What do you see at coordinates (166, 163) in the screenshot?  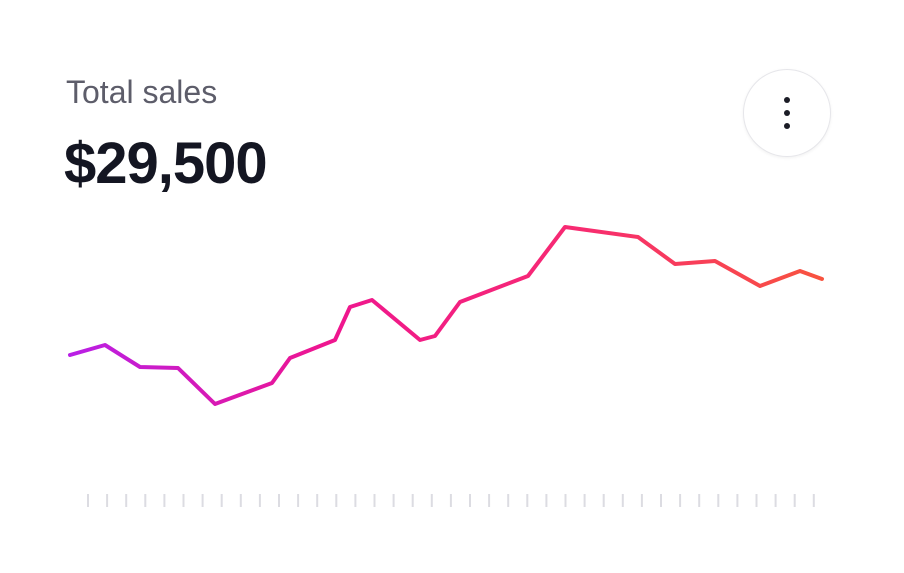 I see `total-value: $29,500` at bounding box center [166, 163].